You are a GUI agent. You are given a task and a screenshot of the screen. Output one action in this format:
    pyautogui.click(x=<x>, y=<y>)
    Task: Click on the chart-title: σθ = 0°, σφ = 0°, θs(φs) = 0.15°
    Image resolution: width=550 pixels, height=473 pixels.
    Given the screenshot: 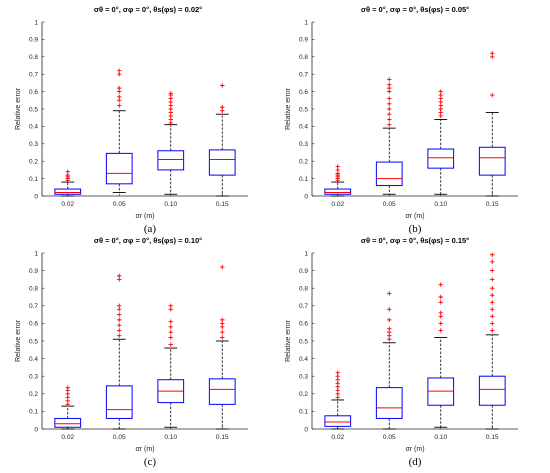 What is the action you would take?
    pyautogui.click(x=415, y=240)
    